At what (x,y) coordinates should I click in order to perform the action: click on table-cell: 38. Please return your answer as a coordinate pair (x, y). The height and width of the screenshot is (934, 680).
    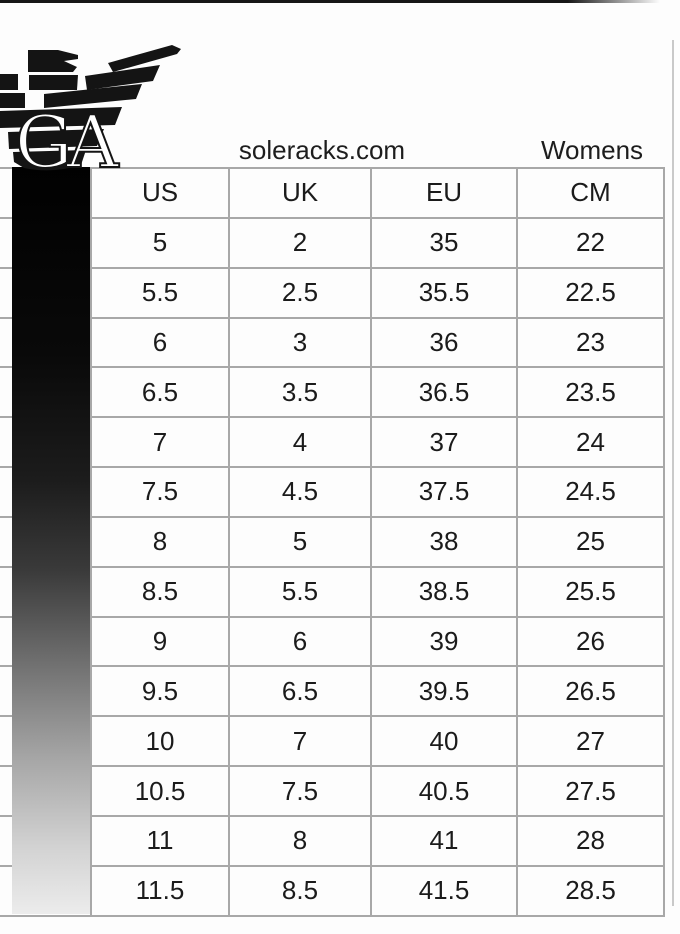
    Looking at the image, I should click on (445, 542).